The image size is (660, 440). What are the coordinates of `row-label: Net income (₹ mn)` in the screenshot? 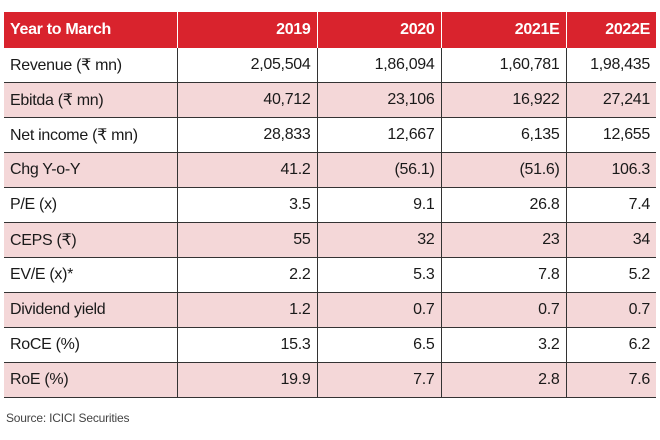 It's located at (91, 135).